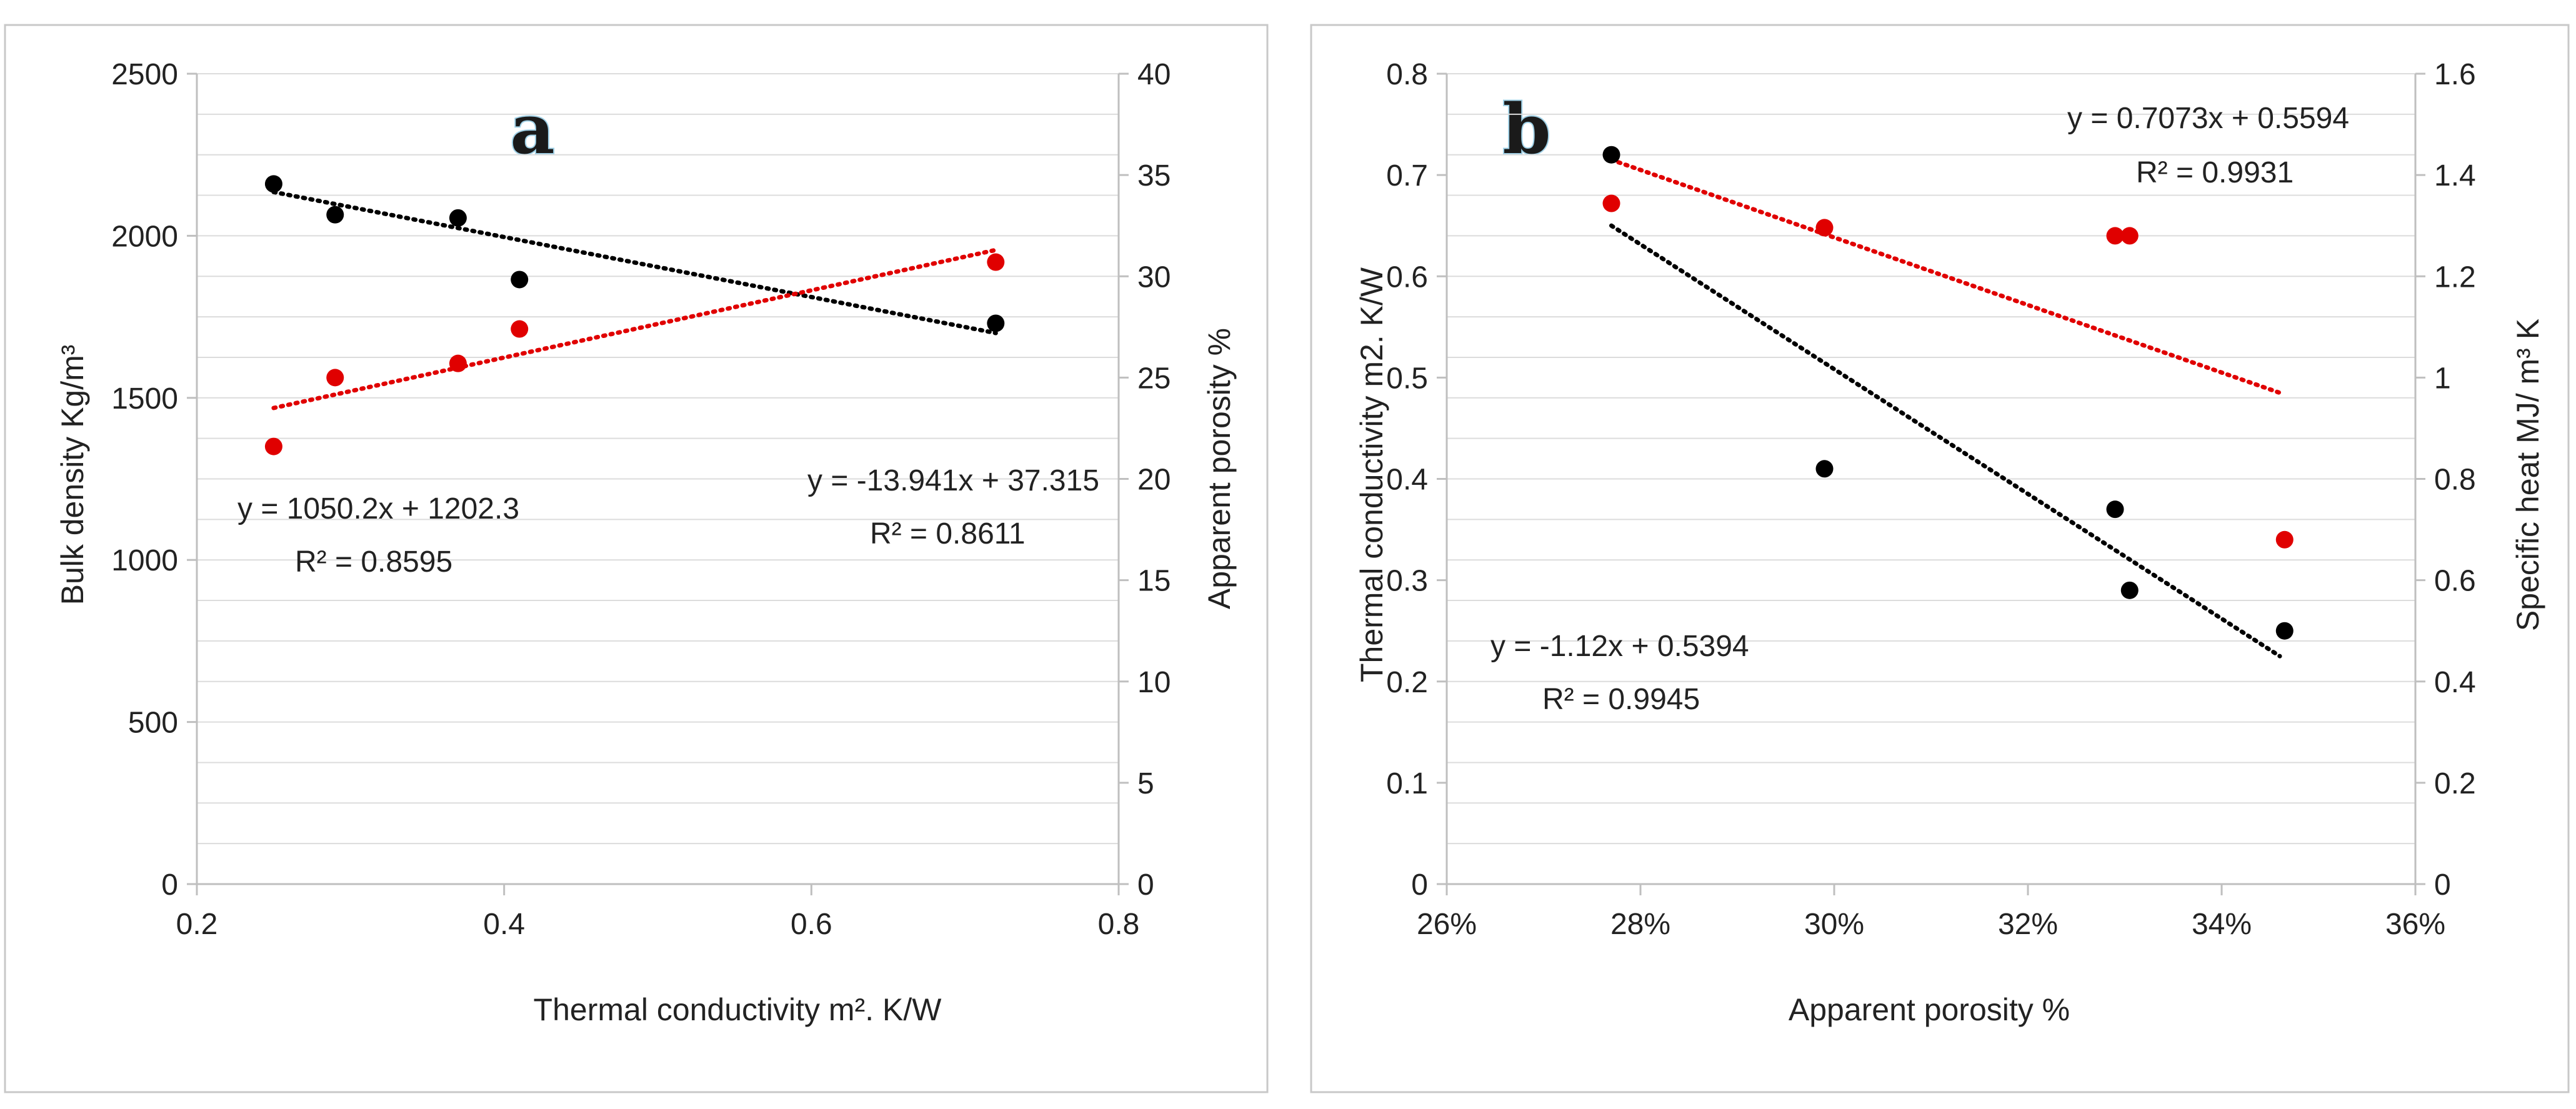 Image resolution: width=2576 pixels, height=1109 pixels. I want to click on left-tick-label: 0.8, so click(1407, 74).